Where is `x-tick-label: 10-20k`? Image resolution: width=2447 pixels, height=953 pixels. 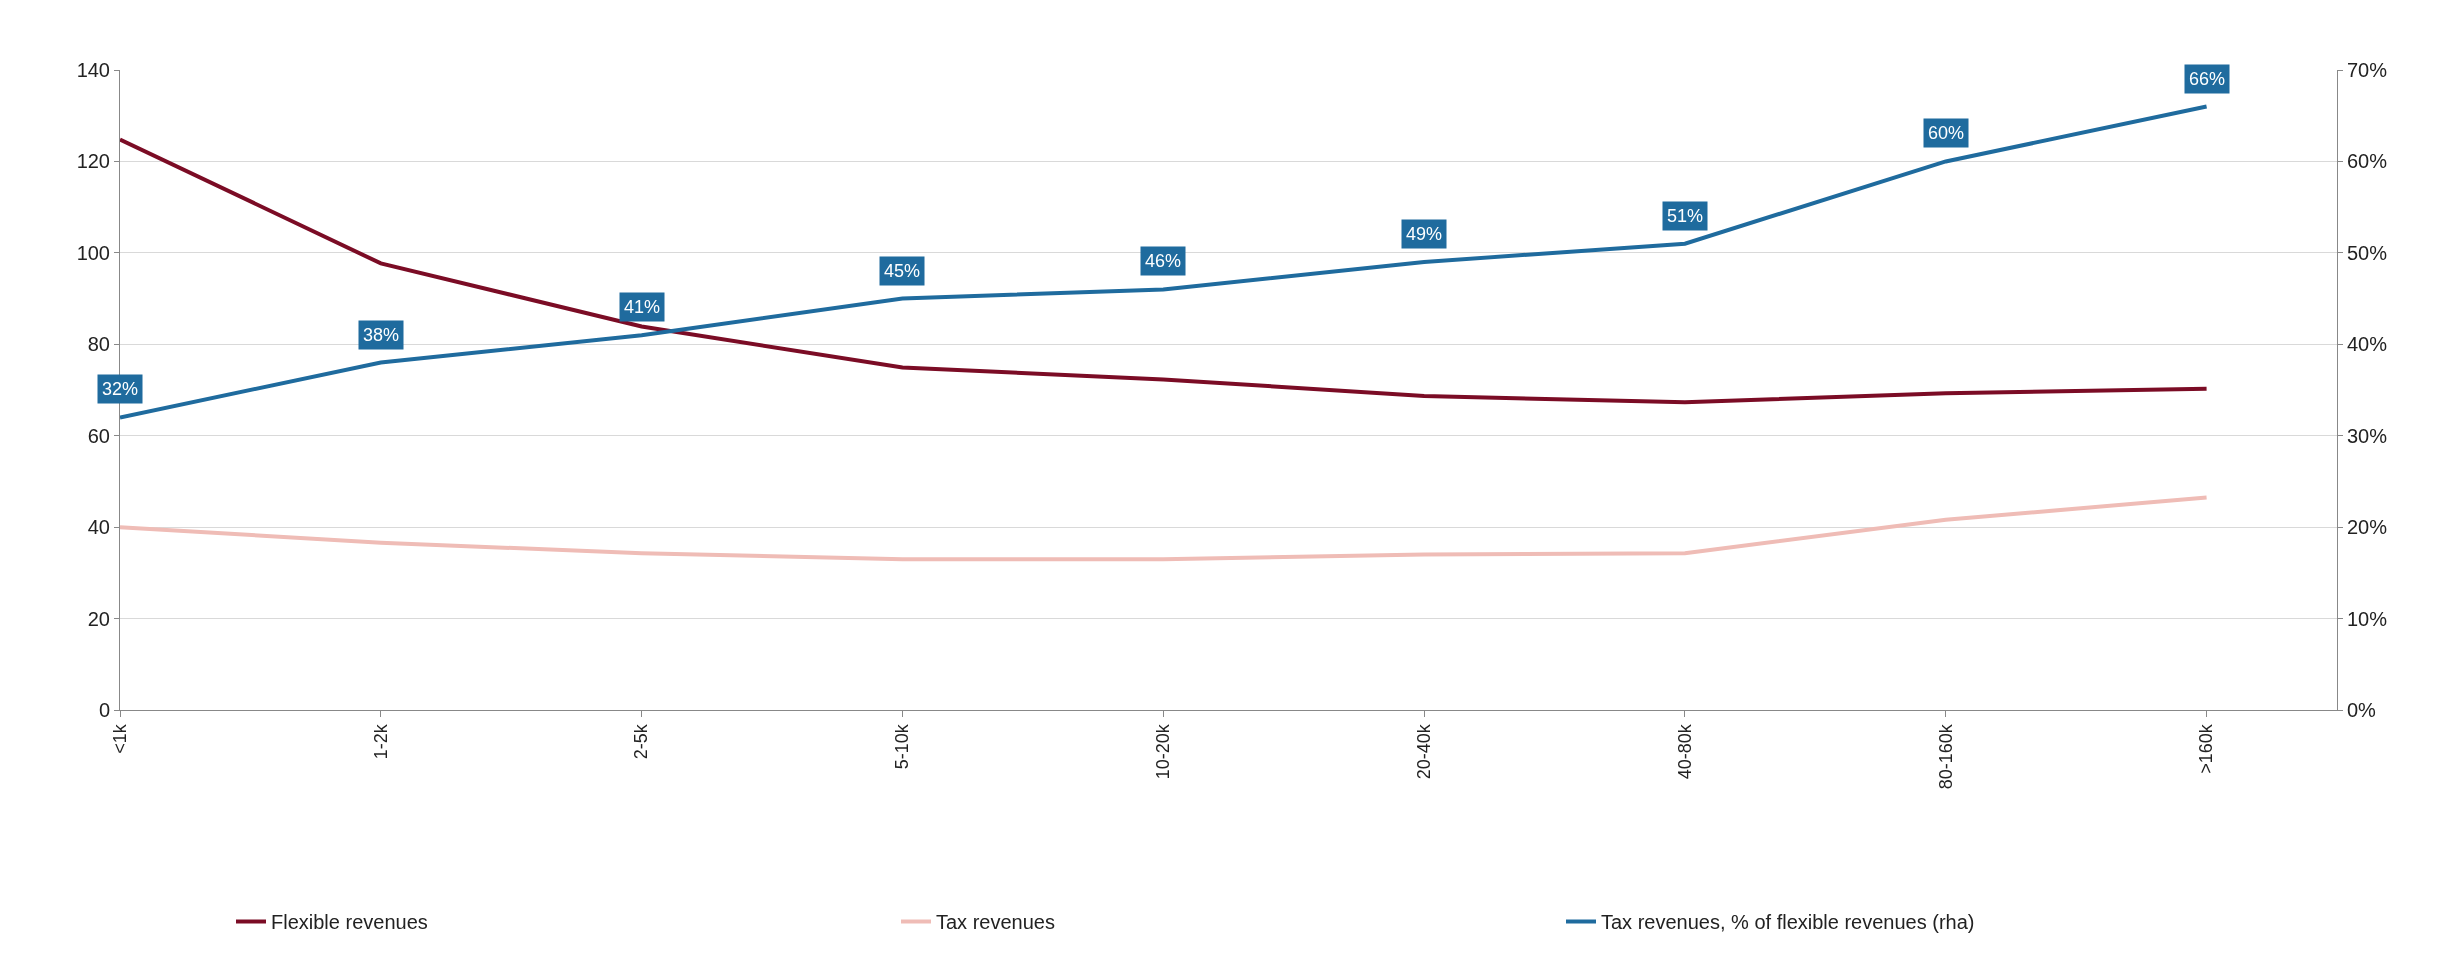
x-tick-label: 10-20k is located at coordinates (1163, 751).